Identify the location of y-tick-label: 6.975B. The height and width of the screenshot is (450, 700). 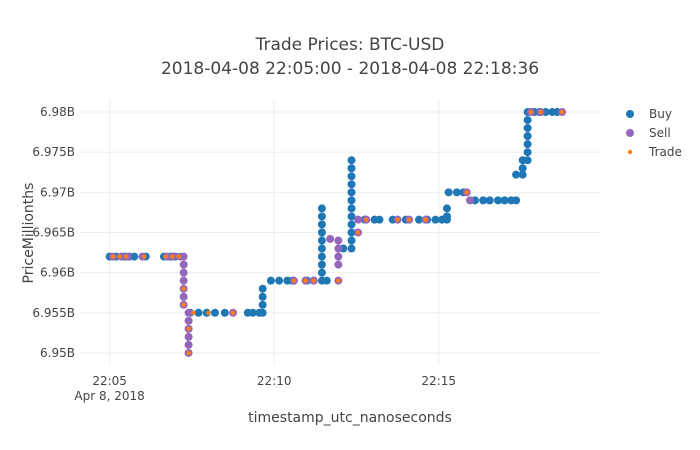
(53, 152).